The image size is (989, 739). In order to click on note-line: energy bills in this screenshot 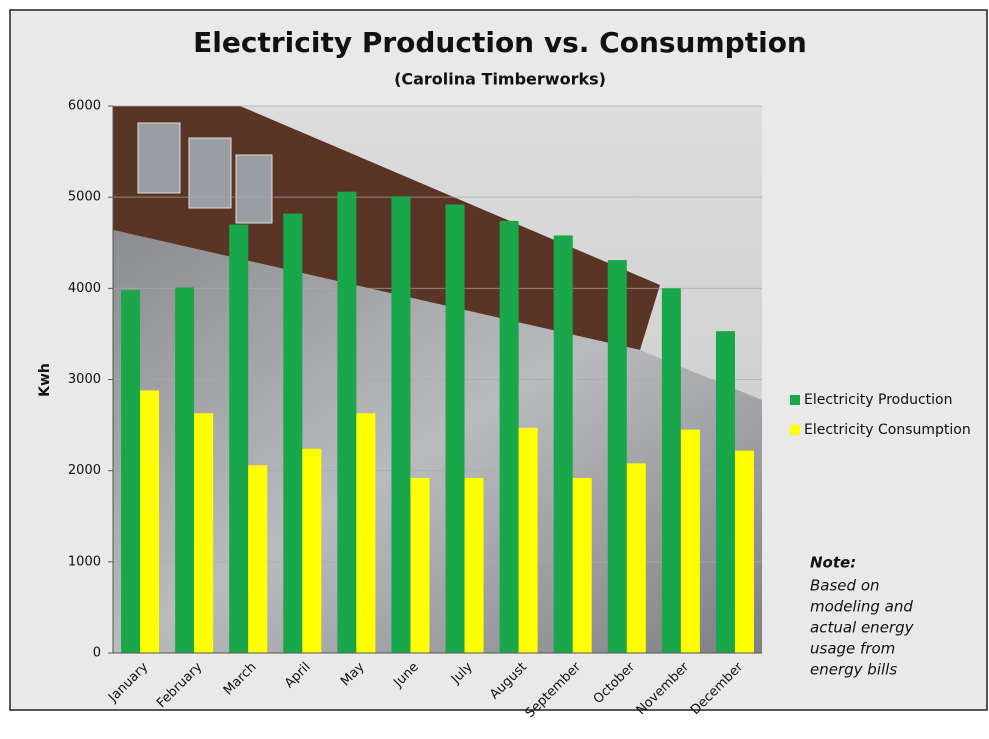, I will do `click(853, 670)`.